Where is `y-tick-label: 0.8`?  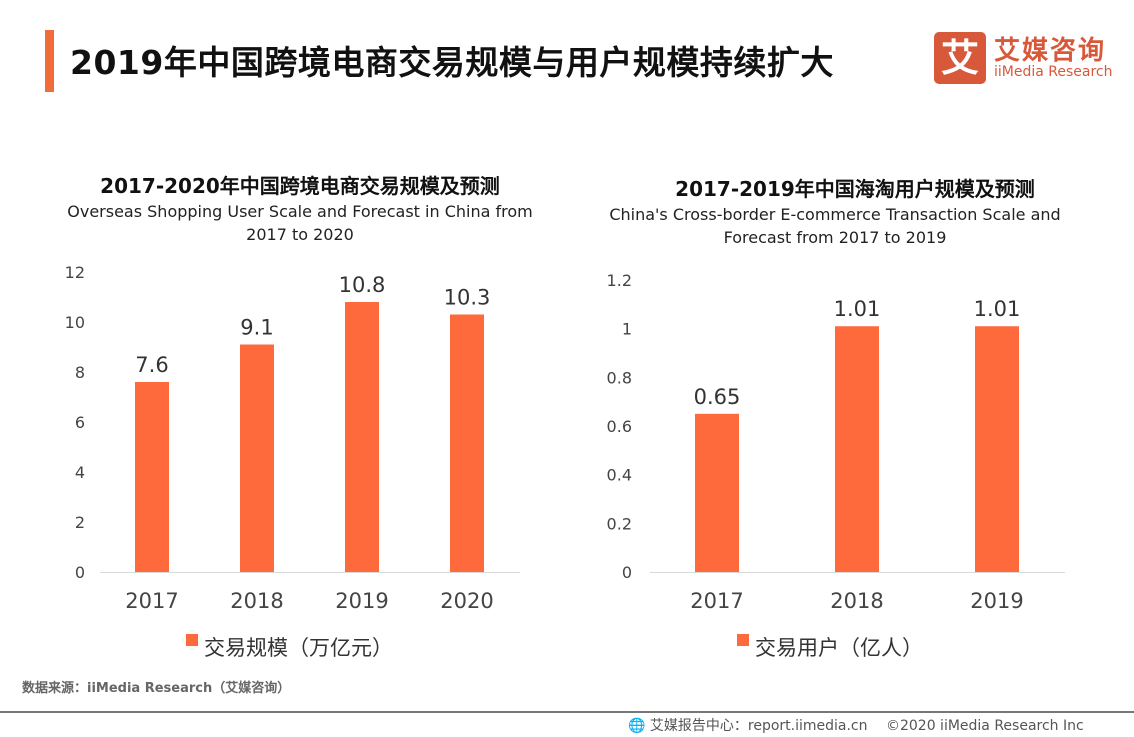 y-tick-label: 0.8 is located at coordinates (619, 377).